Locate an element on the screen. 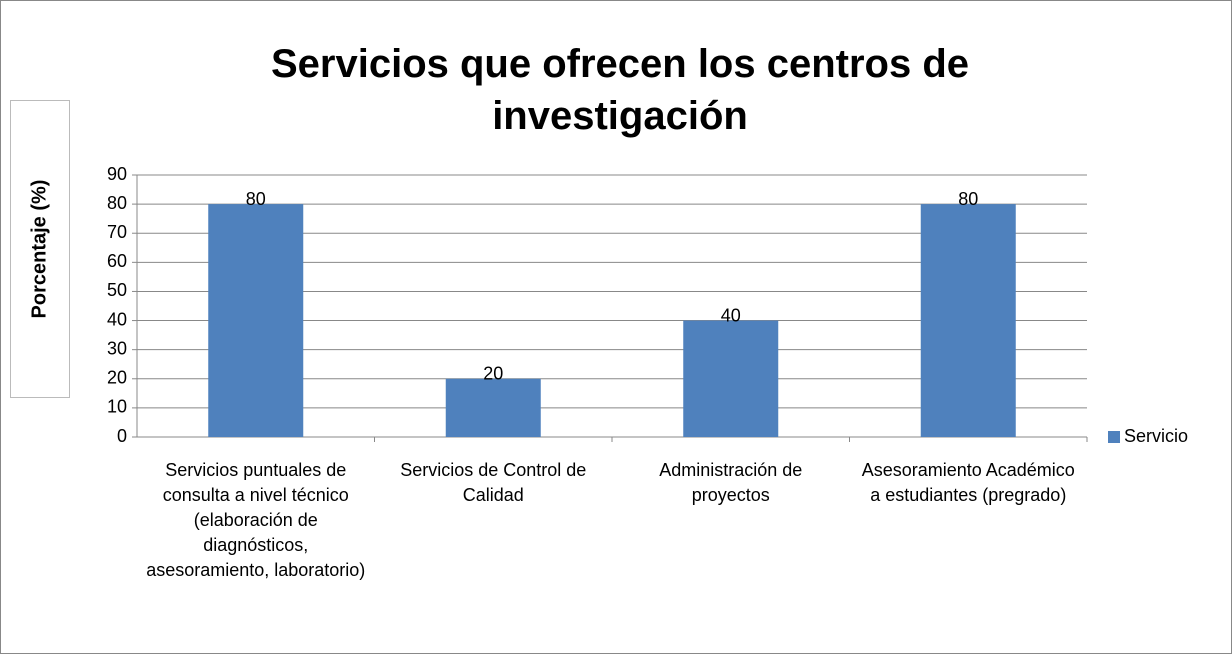 Image resolution: width=1232 pixels, height=654 pixels. y-tick-label: 20 is located at coordinates (117, 378).